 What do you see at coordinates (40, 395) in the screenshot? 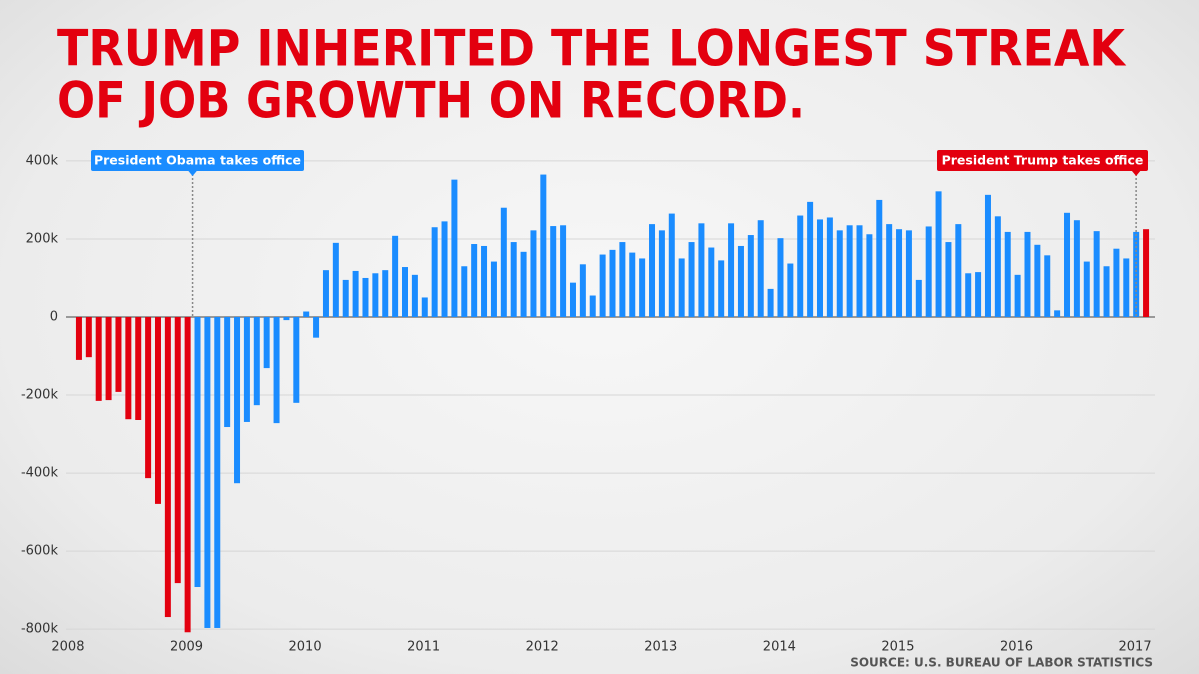
I see `y-tick-label: -200k` at bounding box center [40, 395].